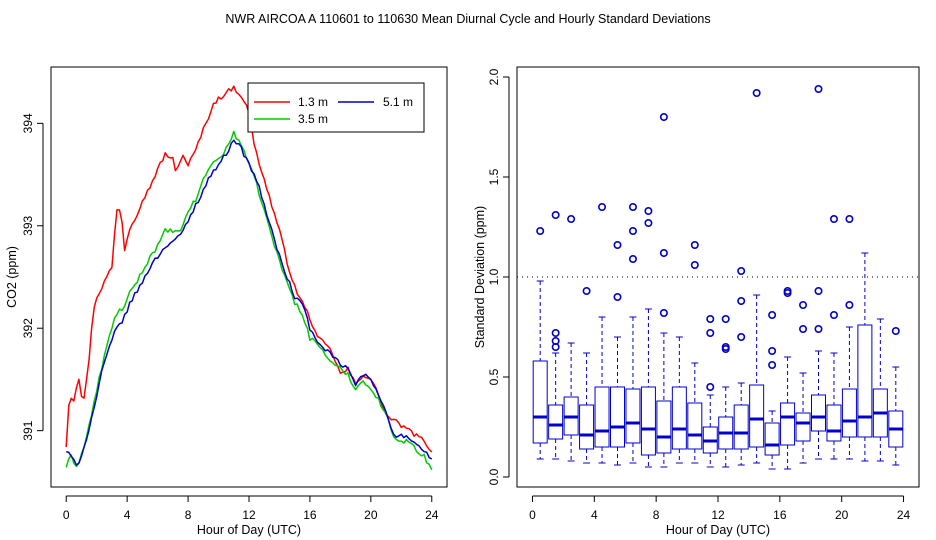 The width and height of the screenshot is (936, 540). What do you see at coordinates (594, 515) in the screenshot?
I see `right-x-tick-label: 4` at bounding box center [594, 515].